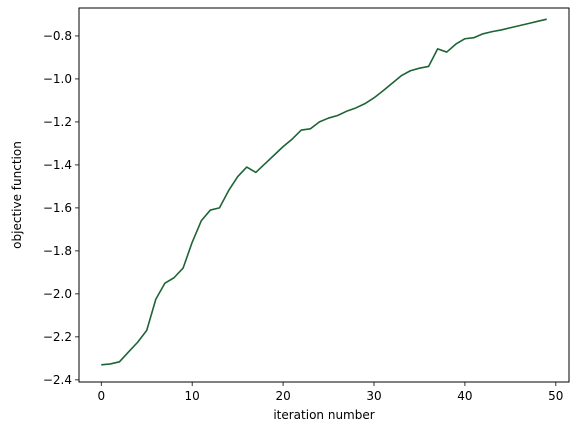  I want to click on y-tick-label: −2.0, so click(57, 294).